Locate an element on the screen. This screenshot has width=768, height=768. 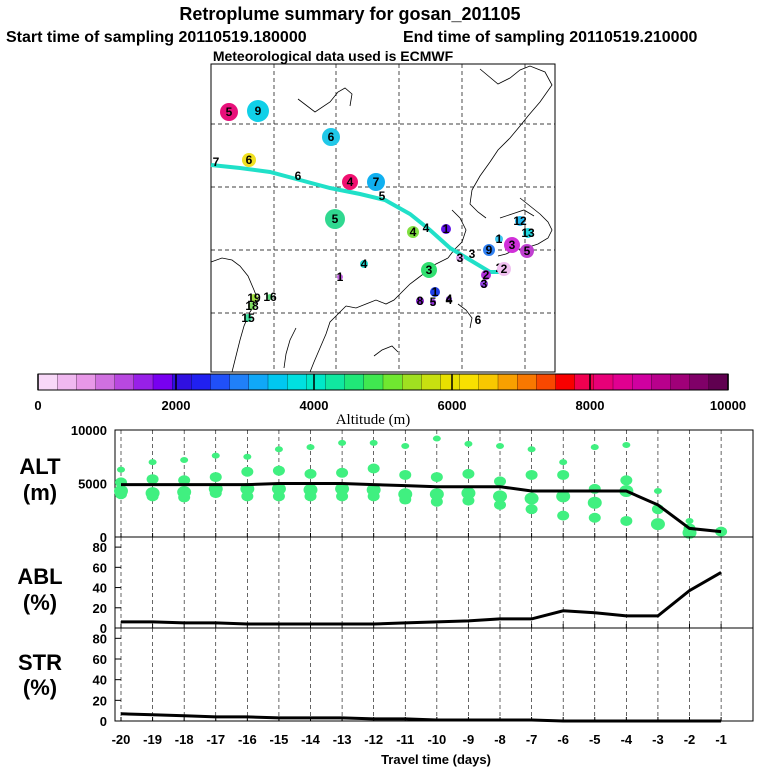
panel-abl: ABL(%) 80 60 40 20 0 is located at coordinates (385, 586).